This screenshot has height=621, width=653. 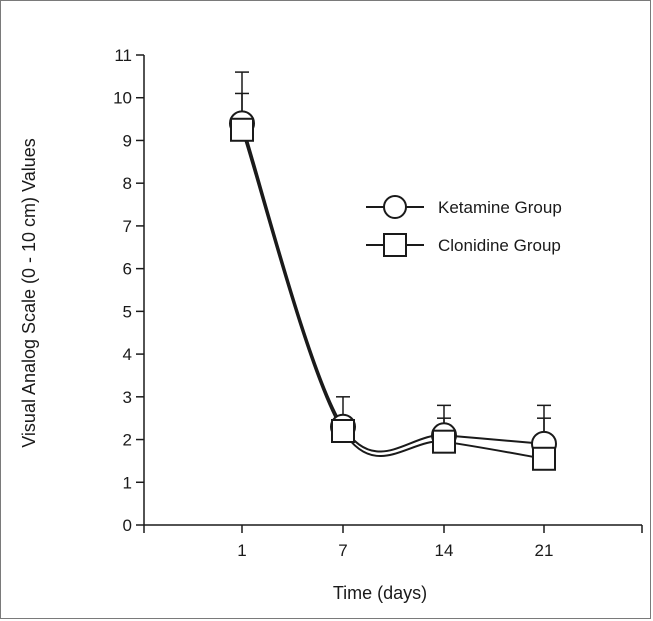 What do you see at coordinates (395, 245) in the screenshot?
I see `legend-marker-square` at bounding box center [395, 245].